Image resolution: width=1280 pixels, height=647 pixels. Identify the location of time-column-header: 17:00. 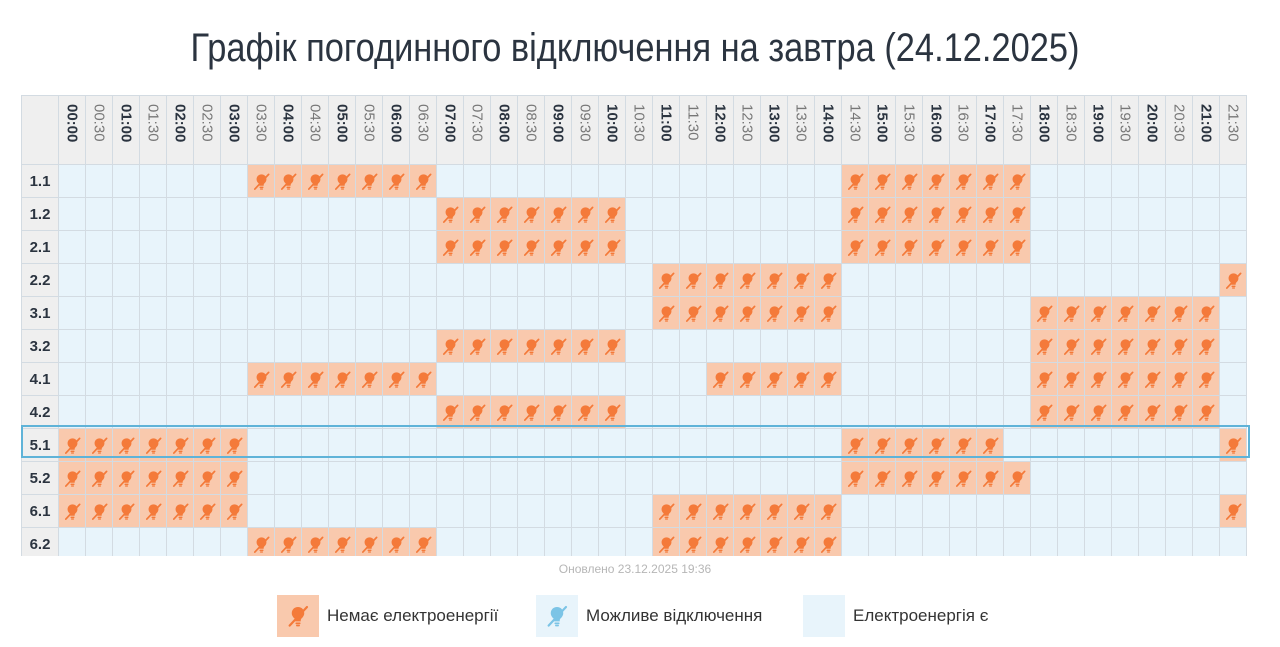
(990, 130).